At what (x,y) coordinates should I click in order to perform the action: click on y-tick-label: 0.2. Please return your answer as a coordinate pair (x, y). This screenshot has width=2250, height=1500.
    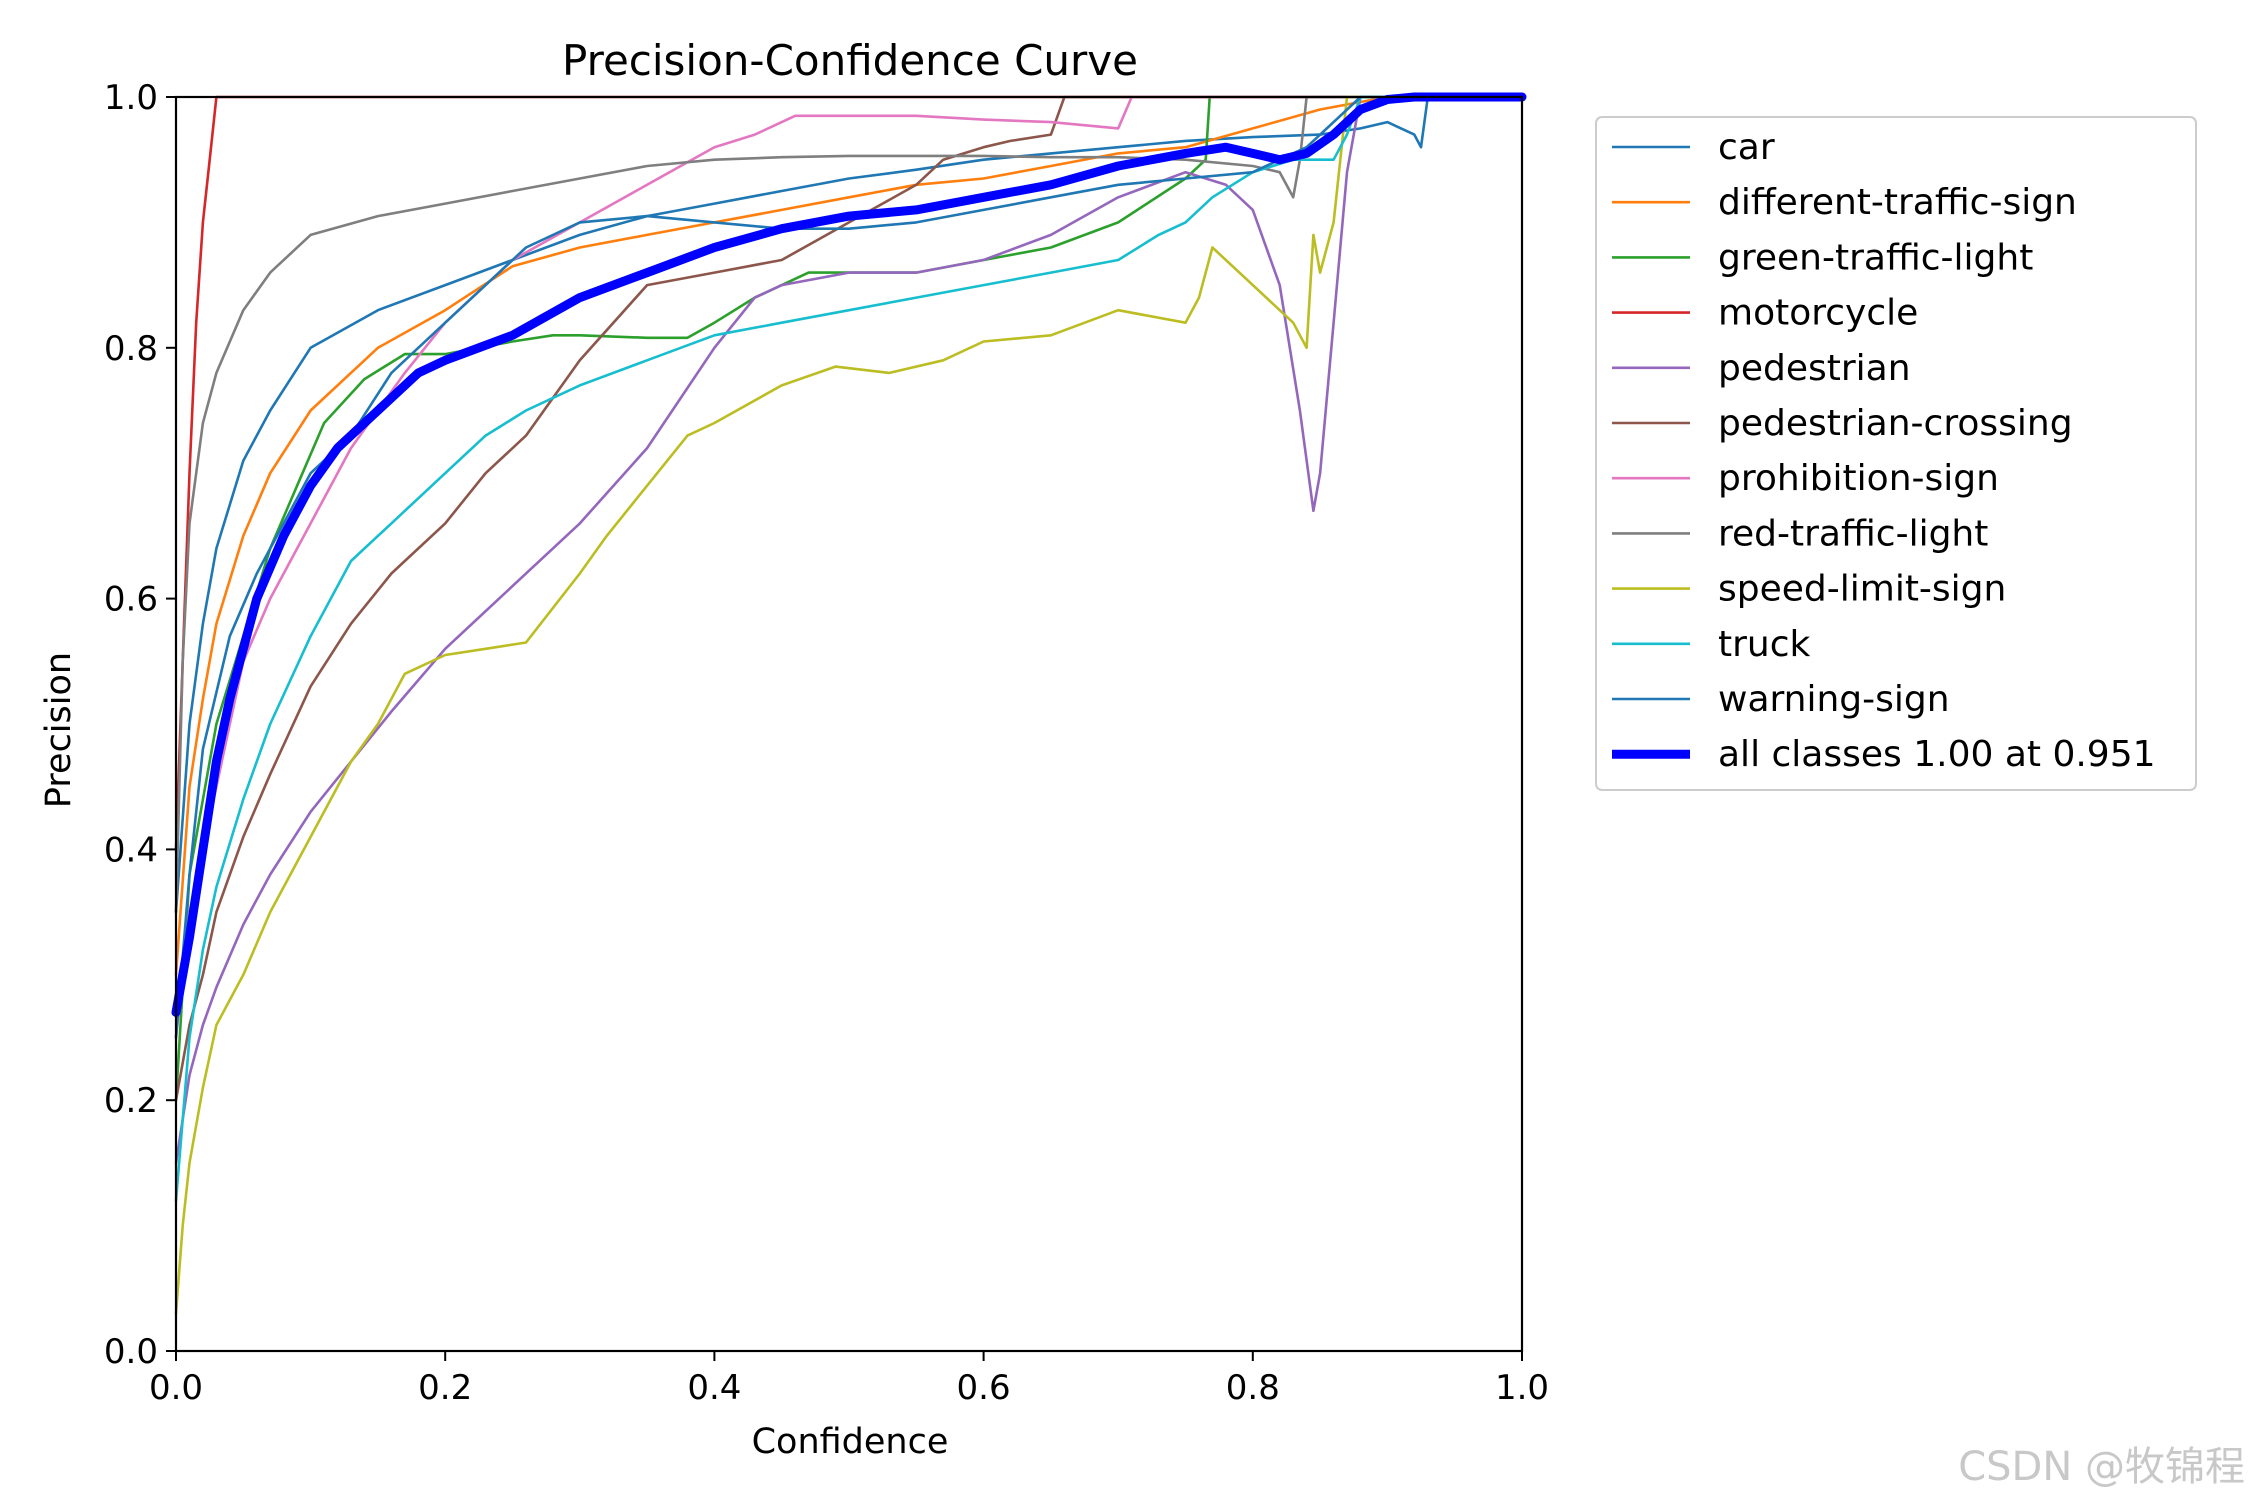
    Looking at the image, I should click on (131, 1101).